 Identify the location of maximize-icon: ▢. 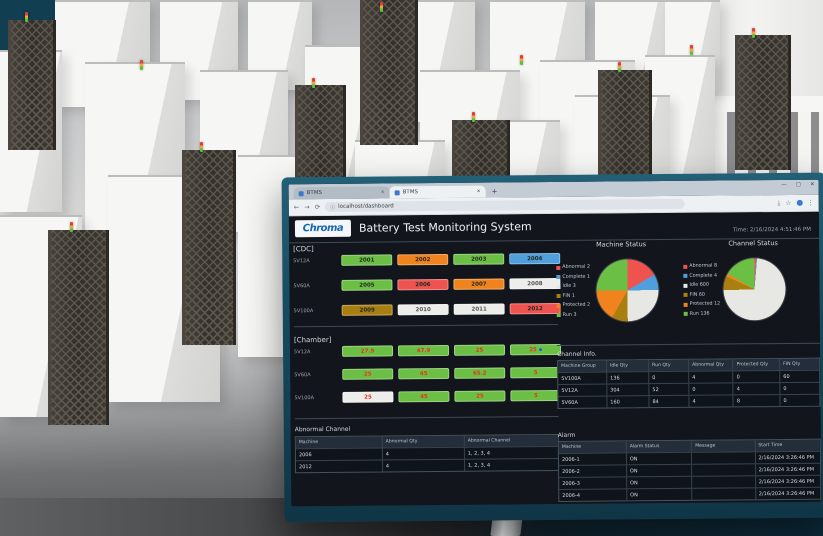
(798, 184).